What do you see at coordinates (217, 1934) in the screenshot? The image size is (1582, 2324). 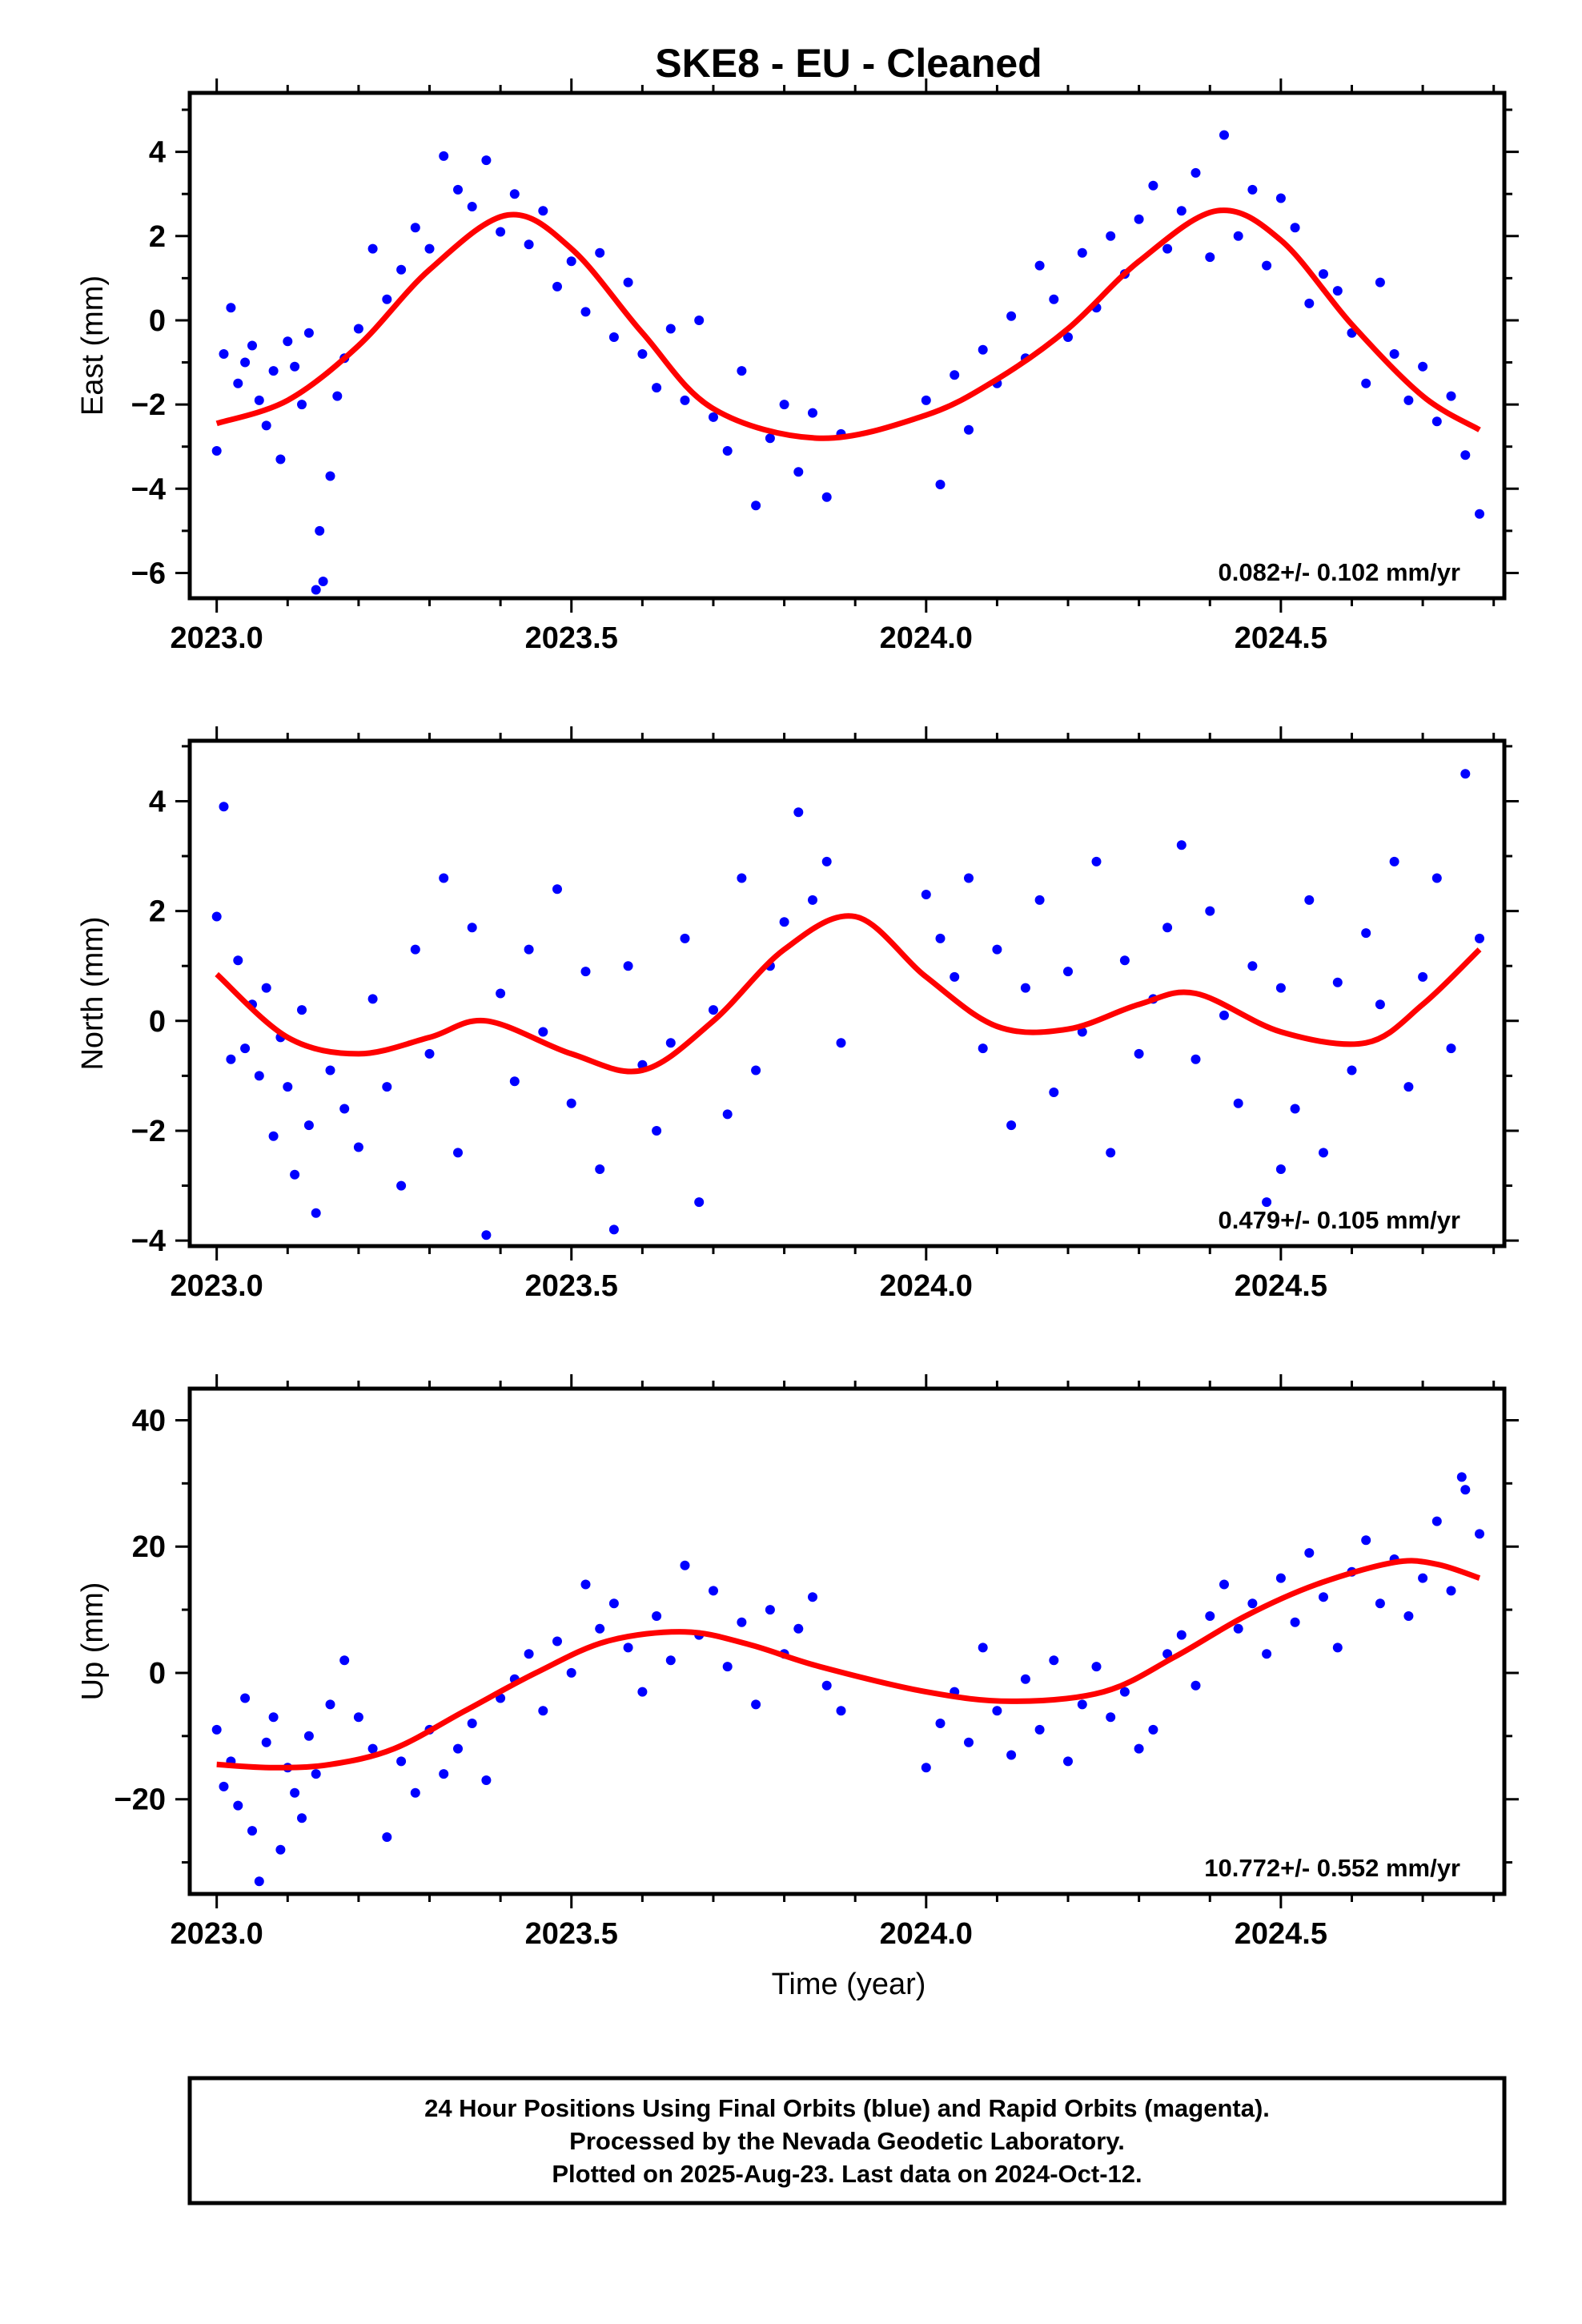 I see `up-x-tick-label: 2023.0` at bounding box center [217, 1934].